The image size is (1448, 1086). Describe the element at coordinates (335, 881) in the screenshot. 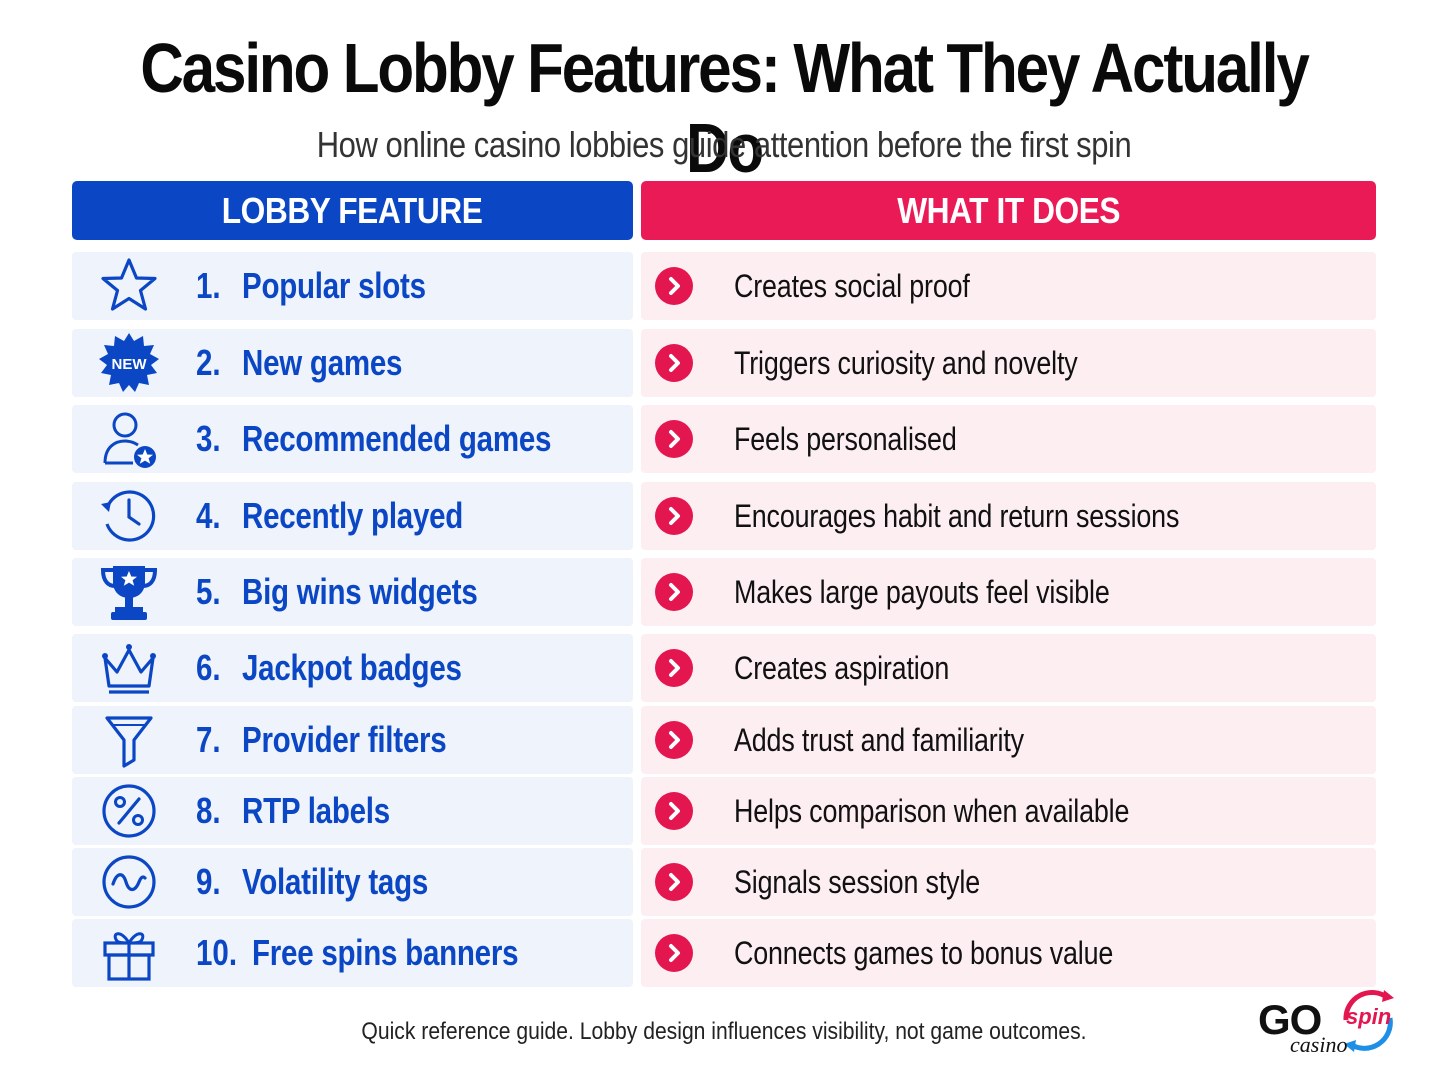

I see `feature-label: Volatility tags` at that location.